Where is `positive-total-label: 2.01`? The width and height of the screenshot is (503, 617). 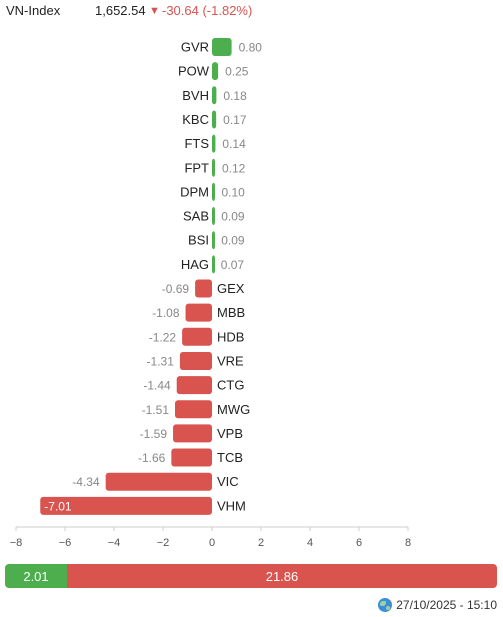 positive-total-label: 2.01 is located at coordinates (36, 576).